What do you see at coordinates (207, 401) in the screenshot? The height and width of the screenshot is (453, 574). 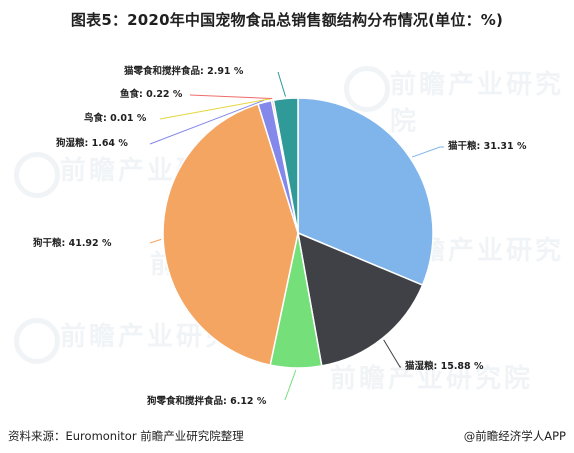 I see `slice-label: 狗零食和搅拌食品: 6.12 %` at bounding box center [207, 401].